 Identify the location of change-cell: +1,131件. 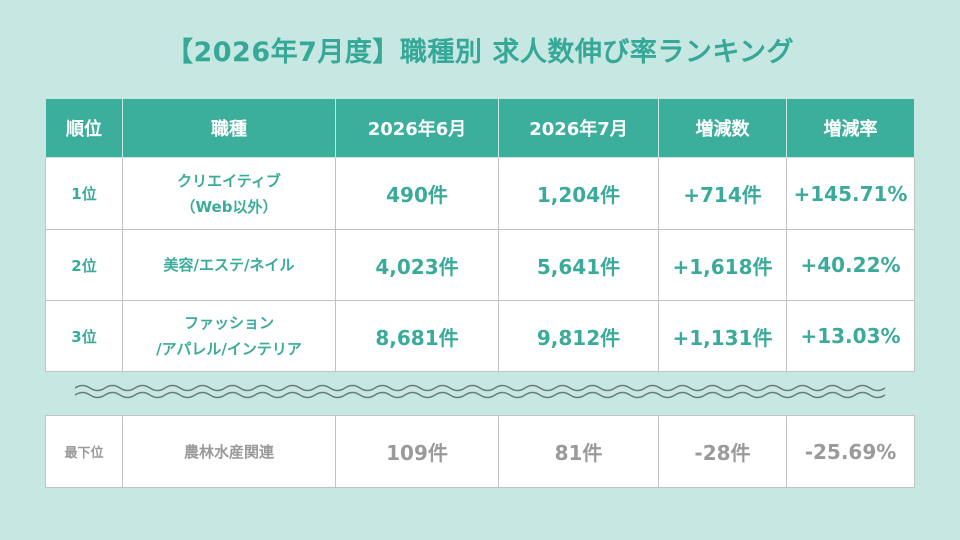
(722, 336).